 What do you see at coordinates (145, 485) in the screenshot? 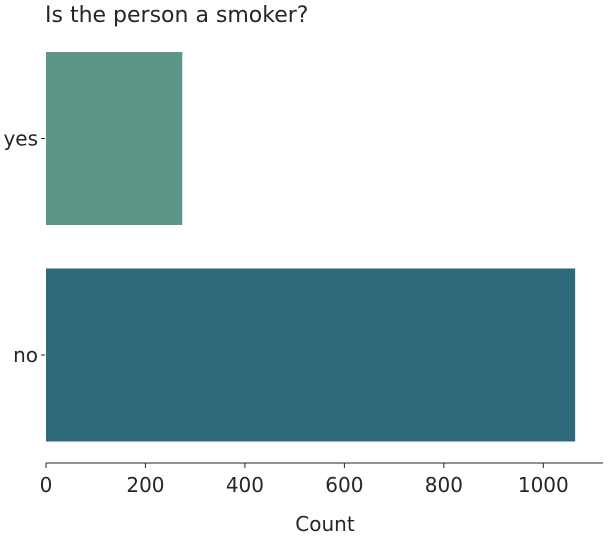
I see `x-tick-label-200: 200` at bounding box center [145, 485].